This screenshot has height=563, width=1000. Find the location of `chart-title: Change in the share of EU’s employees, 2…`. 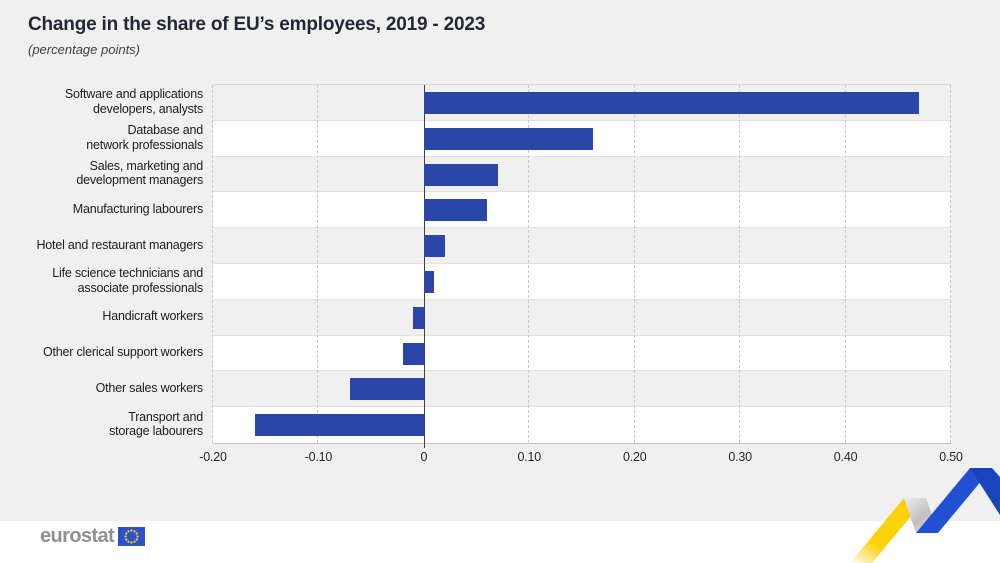

chart-title: Change in the share of EU’s employees, 2… is located at coordinates (257, 24).